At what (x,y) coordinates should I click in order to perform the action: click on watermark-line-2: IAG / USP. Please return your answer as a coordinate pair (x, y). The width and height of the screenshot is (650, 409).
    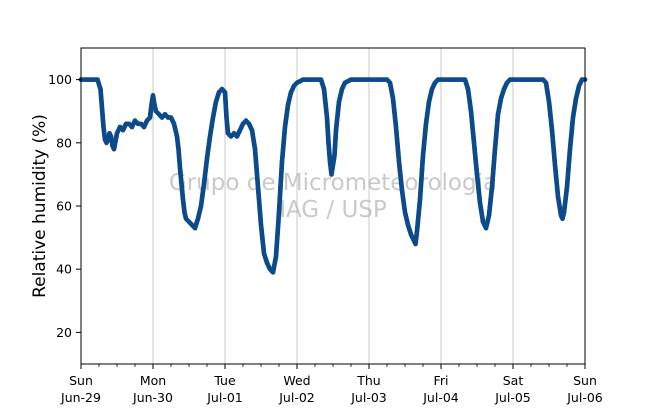
    Looking at the image, I should click on (333, 210).